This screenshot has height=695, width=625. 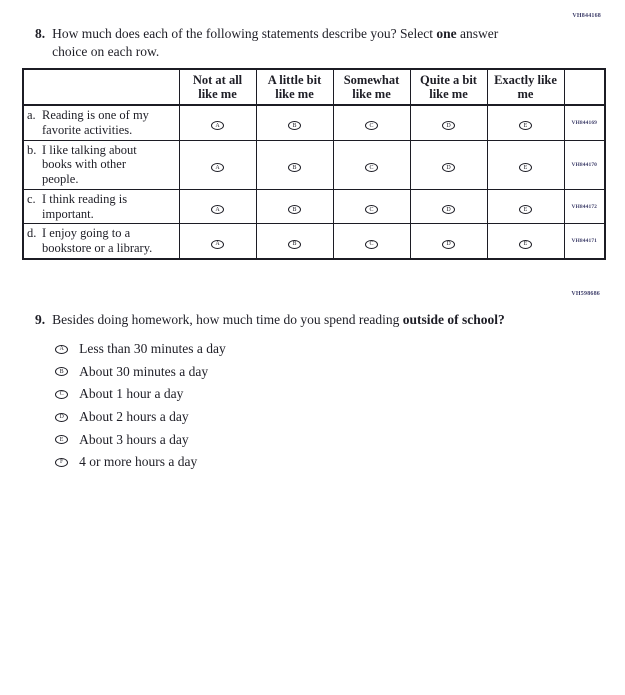 What do you see at coordinates (371, 126) in the screenshot?
I see `answer-oval-a3: C` at bounding box center [371, 126].